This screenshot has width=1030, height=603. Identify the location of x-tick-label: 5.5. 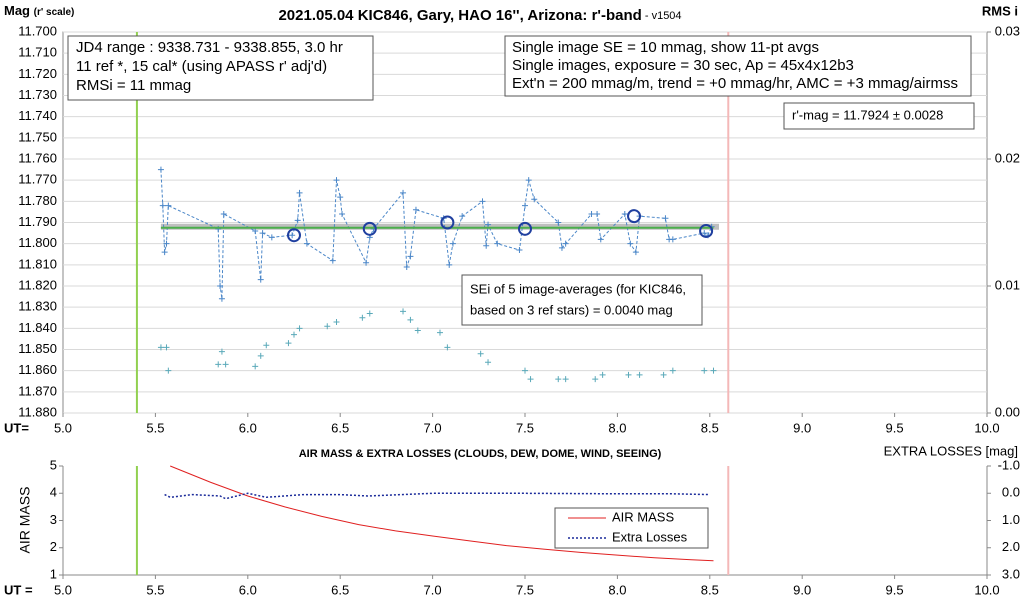
(155, 589).